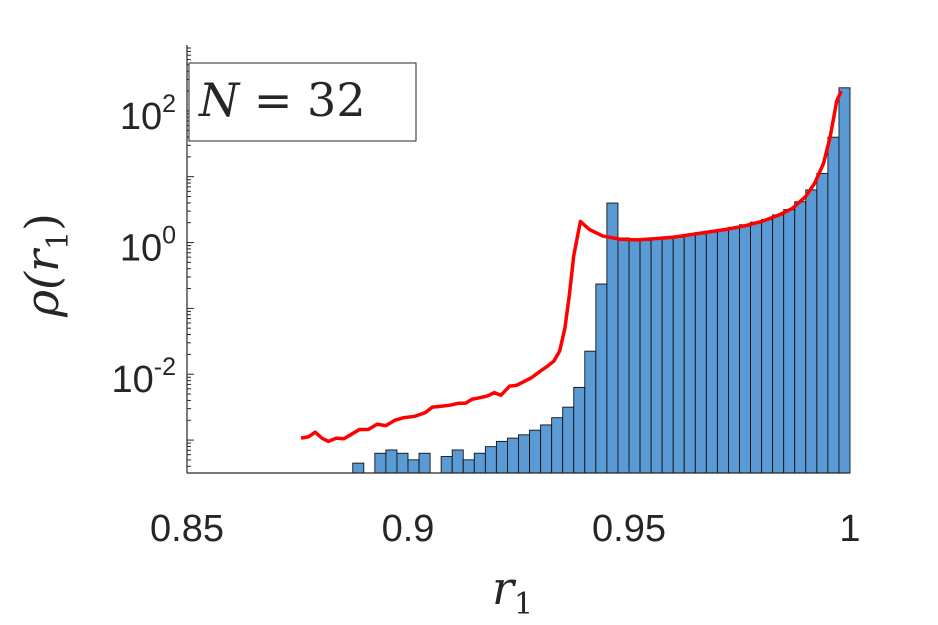 The image size is (938, 625). What do you see at coordinates (629, 529) in the screenshot?
I see `x-tick-label: 0.95` at bounding box center [629, 529].